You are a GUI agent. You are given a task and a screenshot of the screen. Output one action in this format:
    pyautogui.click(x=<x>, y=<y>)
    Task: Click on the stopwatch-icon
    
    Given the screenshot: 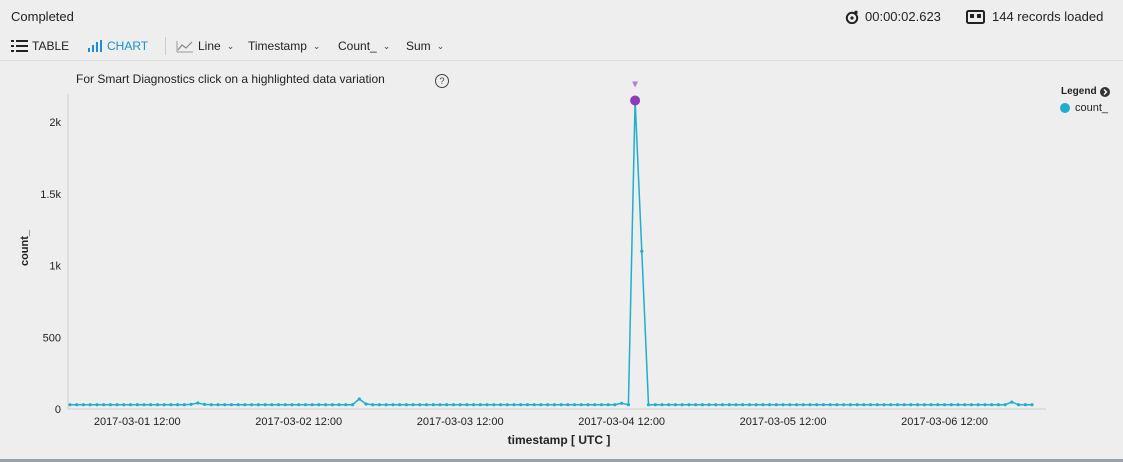 What is the action you would take?
    pyautogui.click(x=852, y=17)
    